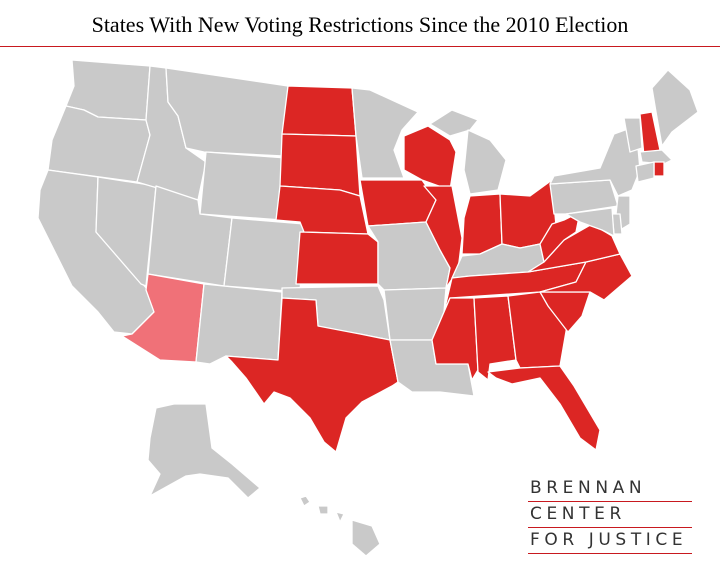 Image resolution: width=720 pixels, height=563 pixels. What do you see at coordinates (340, 526) in the screenshot?
I see `state-hawaii` at bounding box center [340, 526].